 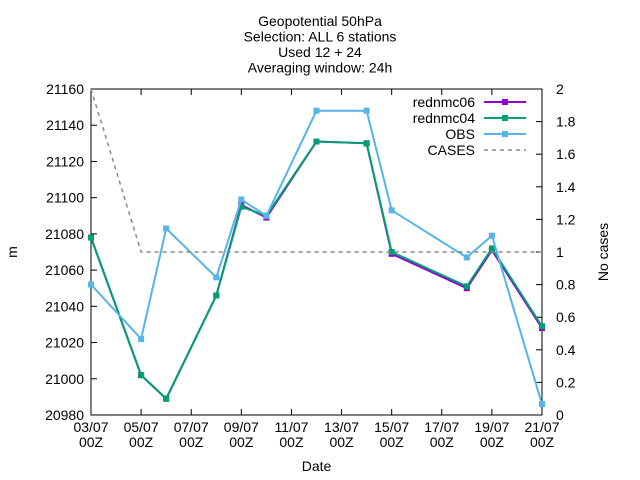 What do you see at coordinates (566, 382) in the screenshot?
I see `y2-tick-label: 0.2` at bounding box center [566, 382].